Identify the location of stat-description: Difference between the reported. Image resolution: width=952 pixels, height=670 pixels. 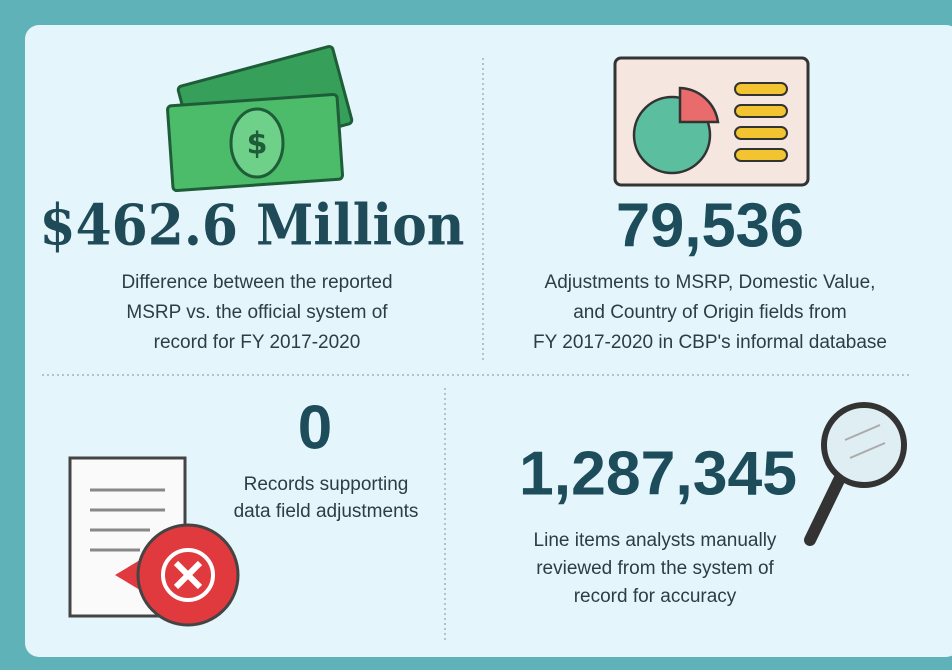
(256, 282).